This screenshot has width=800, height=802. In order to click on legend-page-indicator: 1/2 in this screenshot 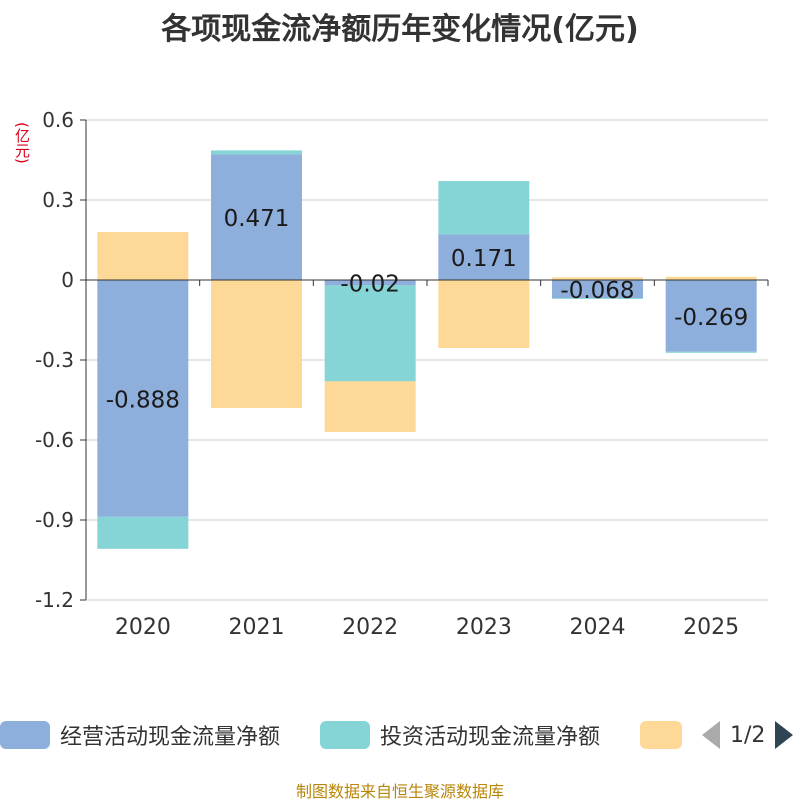, I will do `click(748, 735)`.